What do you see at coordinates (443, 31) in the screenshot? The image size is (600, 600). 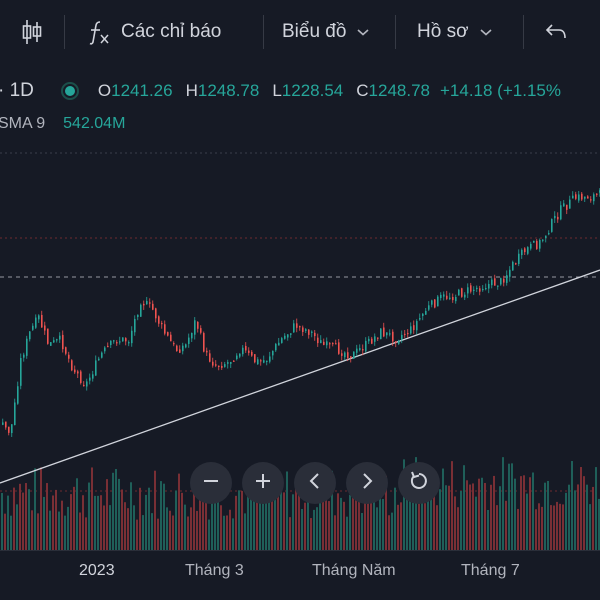 I see `profile-menu-label: Hồ sơ` at bounding box center [443, 31].